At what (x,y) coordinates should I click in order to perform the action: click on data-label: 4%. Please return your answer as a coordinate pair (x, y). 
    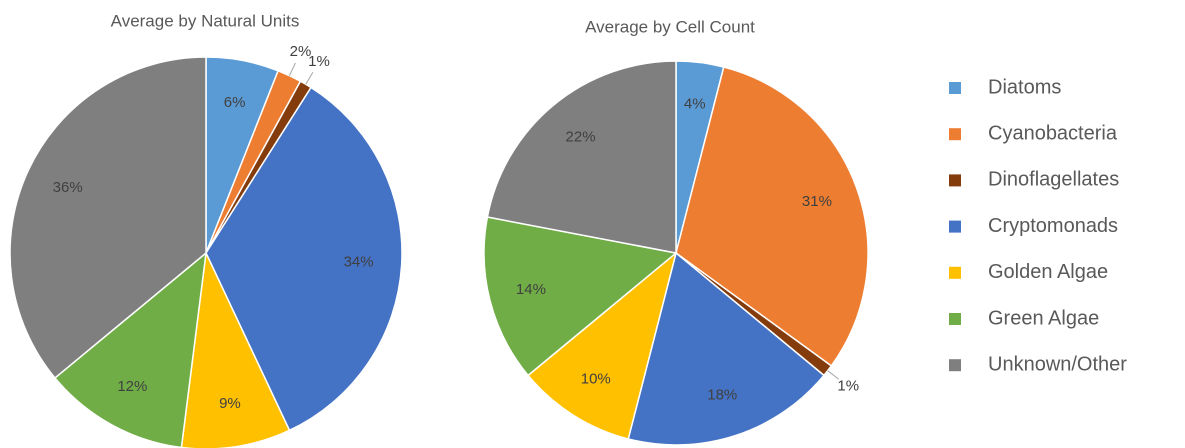
    Looking at the image, I should click on (695, 103).